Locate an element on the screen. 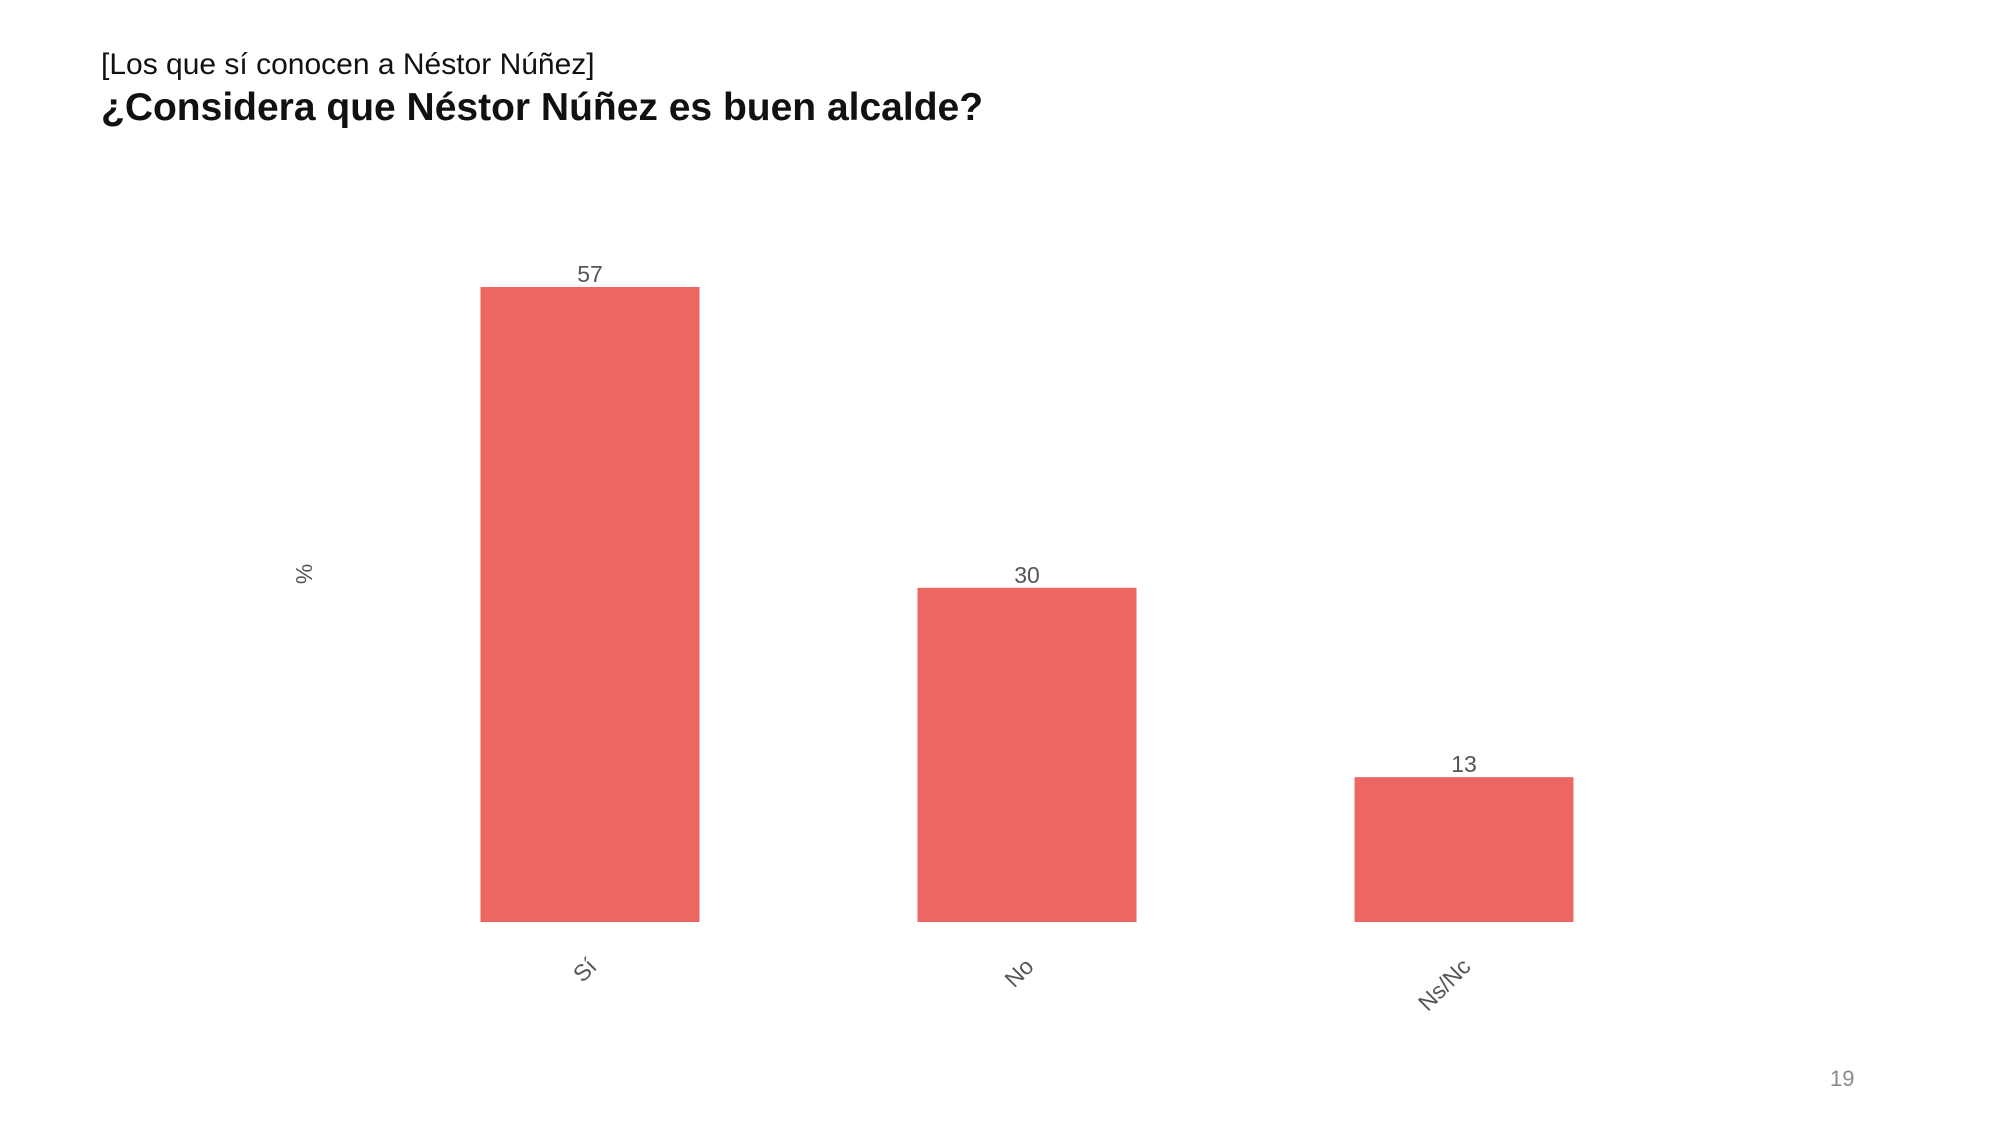 The image size is (2000, 1125). bar-value-label-0: 57 is located at coordinates (590, 274).